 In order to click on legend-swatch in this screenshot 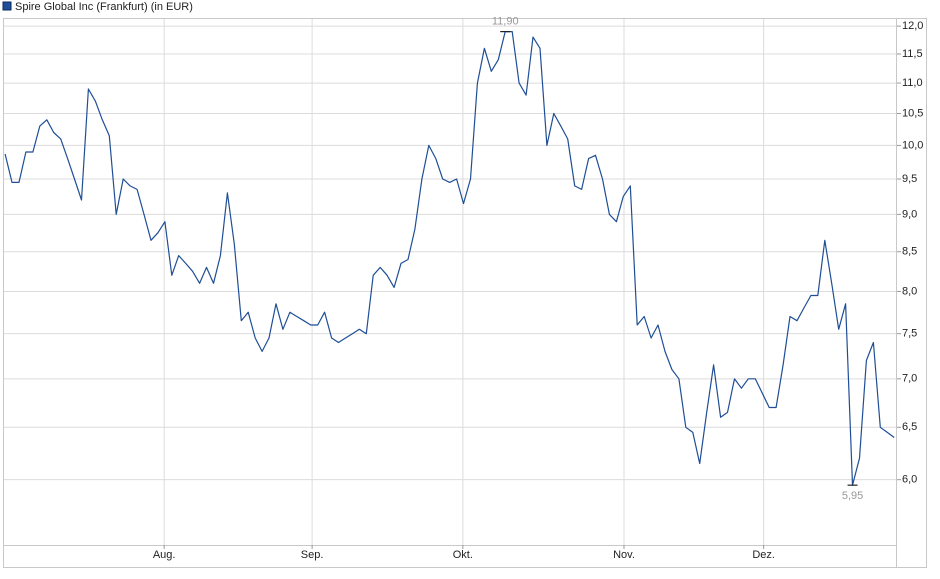, I will do `click(7, 6)`.